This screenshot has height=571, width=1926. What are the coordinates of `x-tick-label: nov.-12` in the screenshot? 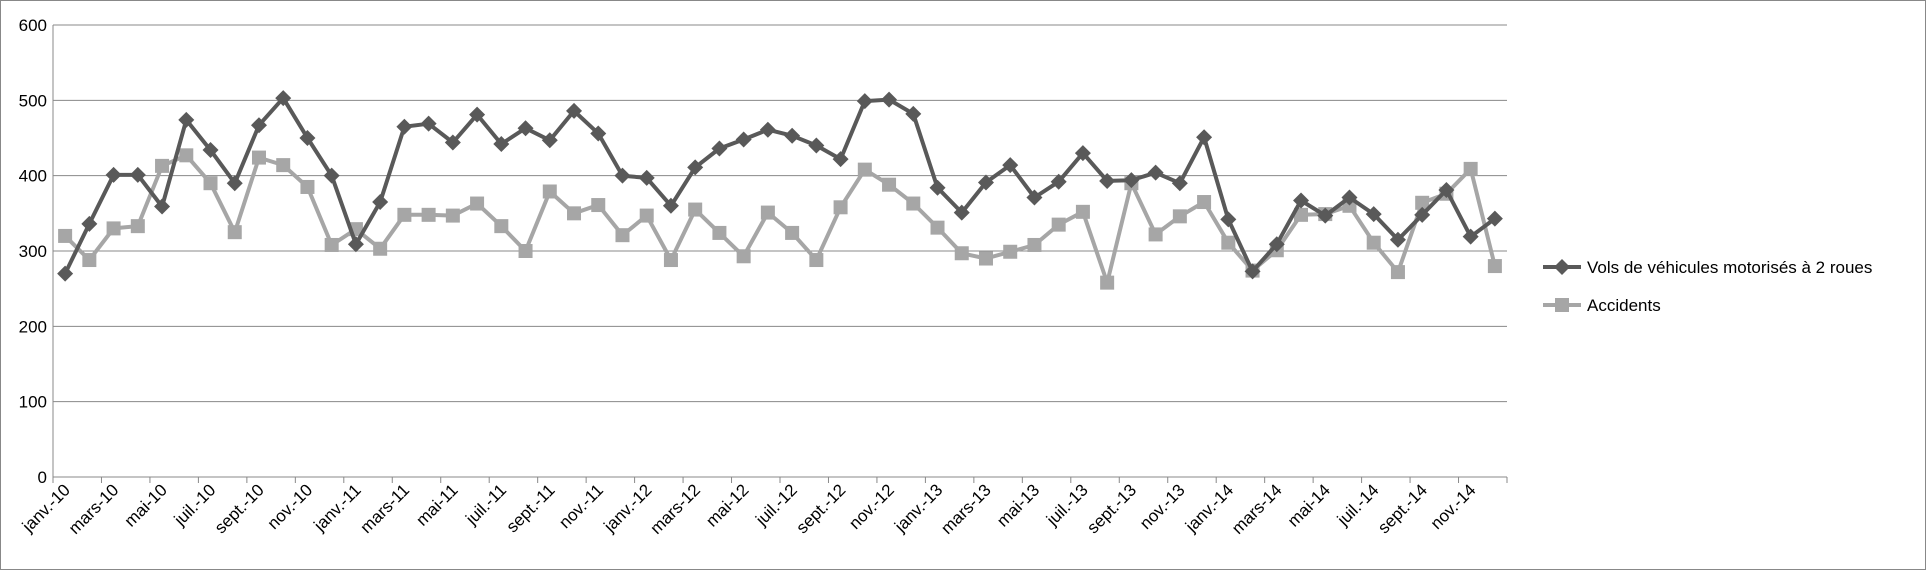 It's located at (871, 506).